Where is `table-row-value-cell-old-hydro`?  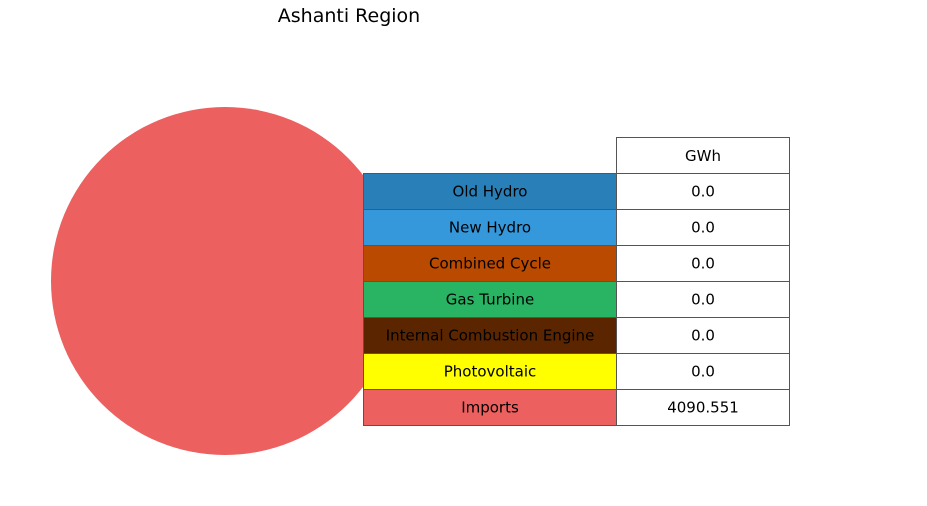 table-row-value-cell-old-hydro is located at coordinates (703, 191).